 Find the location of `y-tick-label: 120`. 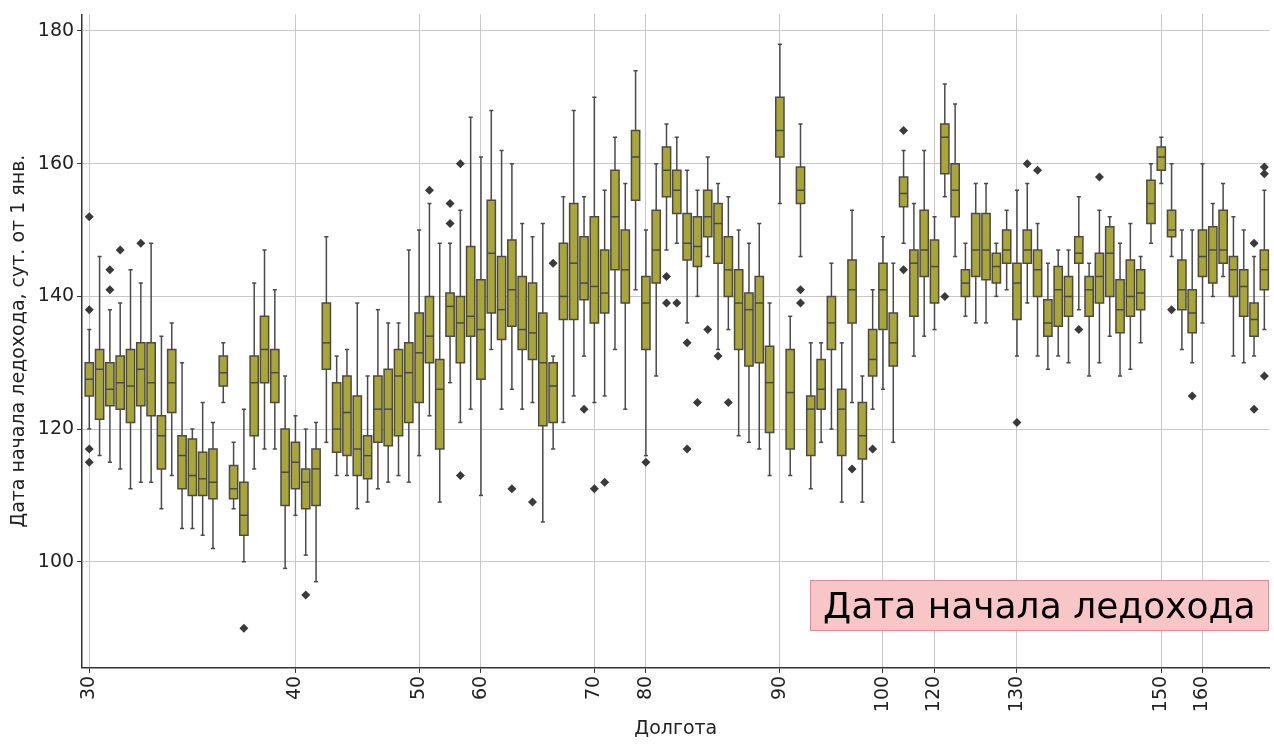

y-tick-label: 120 is located at coordinates (56, 427).